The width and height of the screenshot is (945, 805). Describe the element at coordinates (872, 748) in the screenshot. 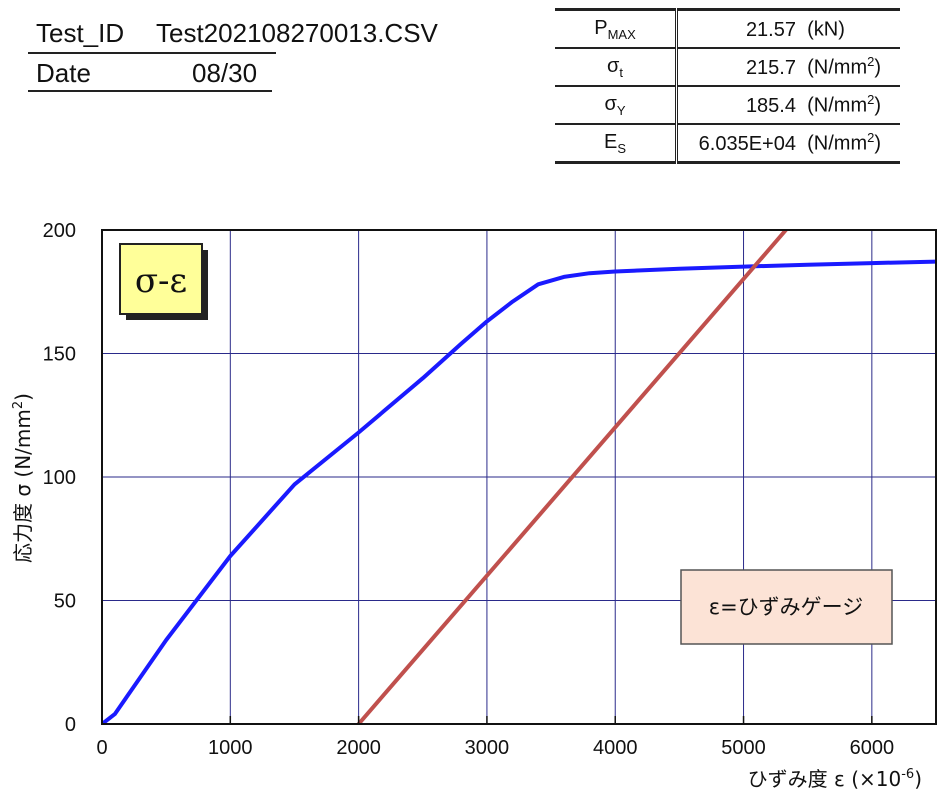

I see `x-tick-label: 6000` at that location.